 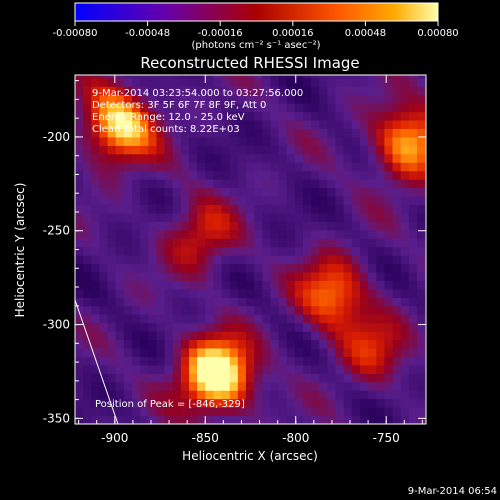 What do you see at coordinates (452, 491) in the screenshot?
I see `footer-date: 9-Mar-2014 06:54` at bounding box center [452, 491].